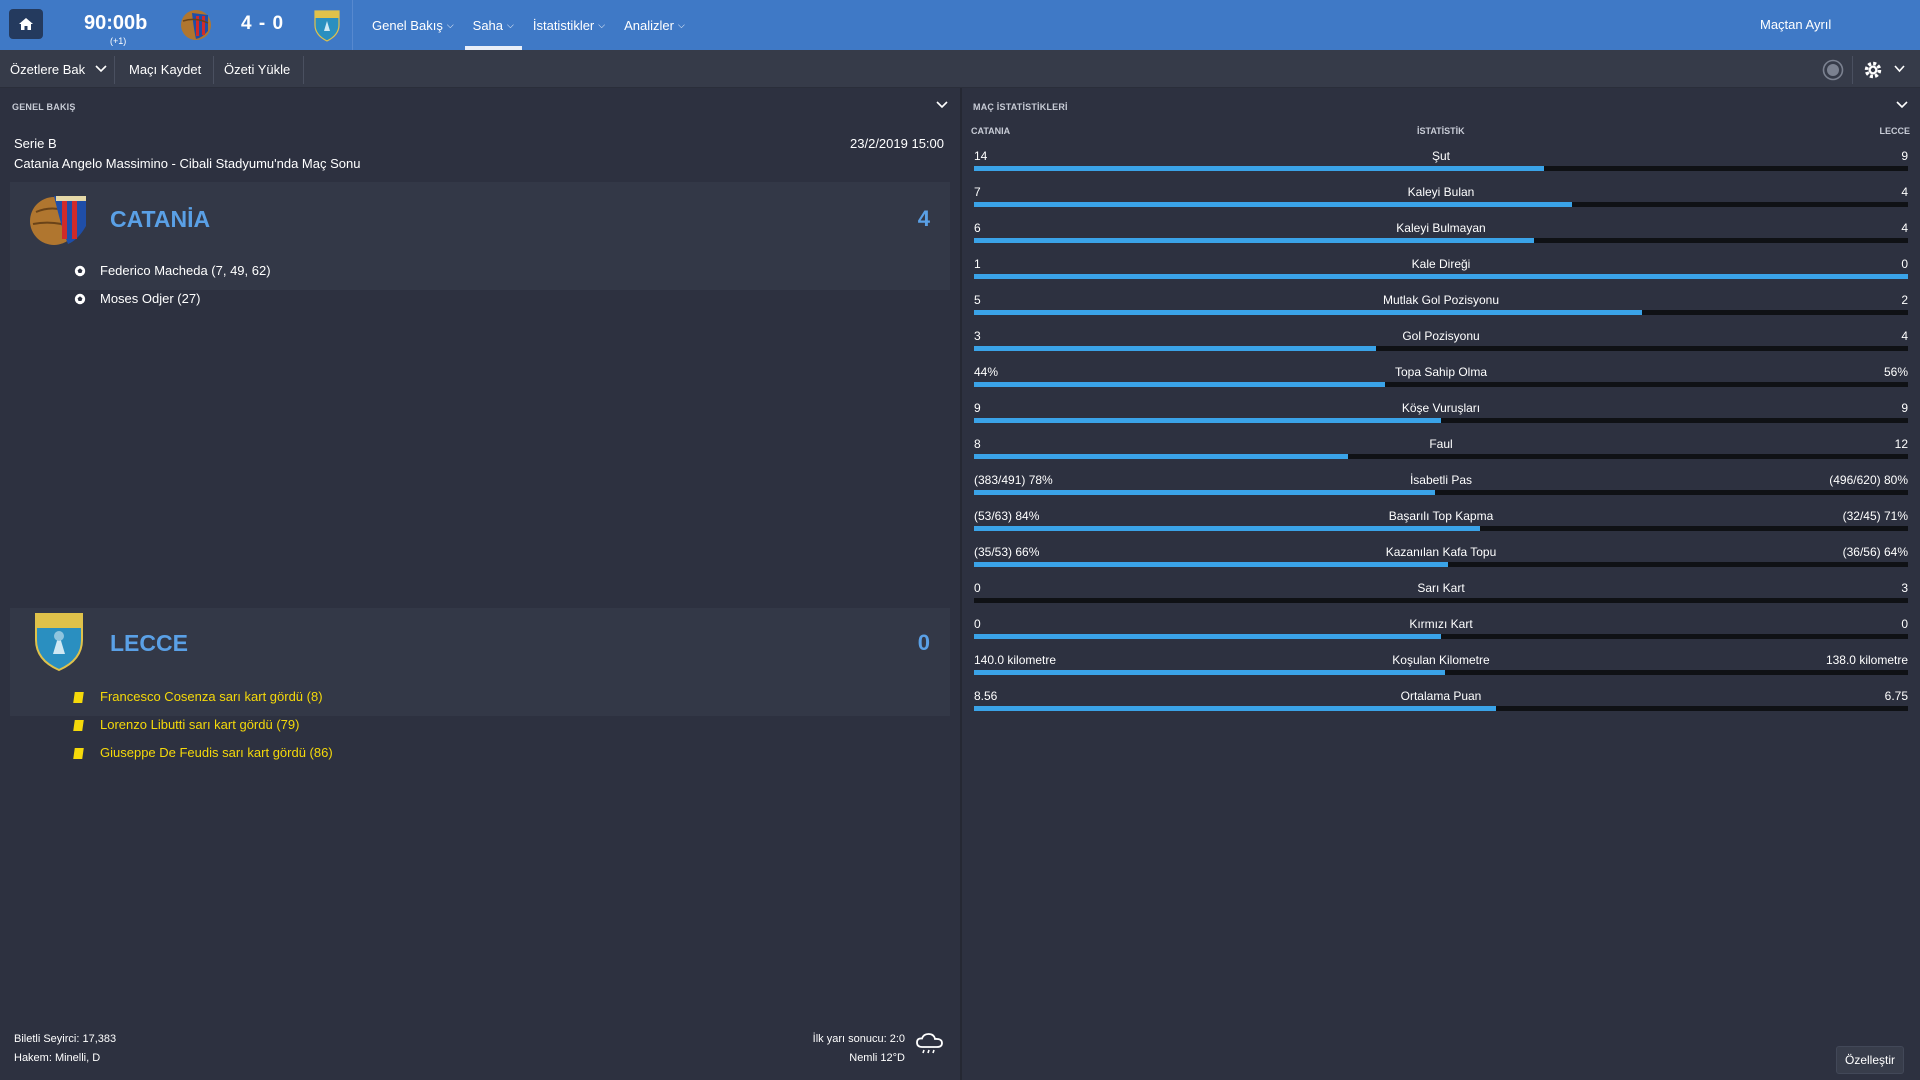 The image size is (1920, 1080). What do you see at coordinates (65, 1039) in the screenshot?
I see `attendance-text: Biletli Seyirci: 17,383` at bounding box center [65, 1039].